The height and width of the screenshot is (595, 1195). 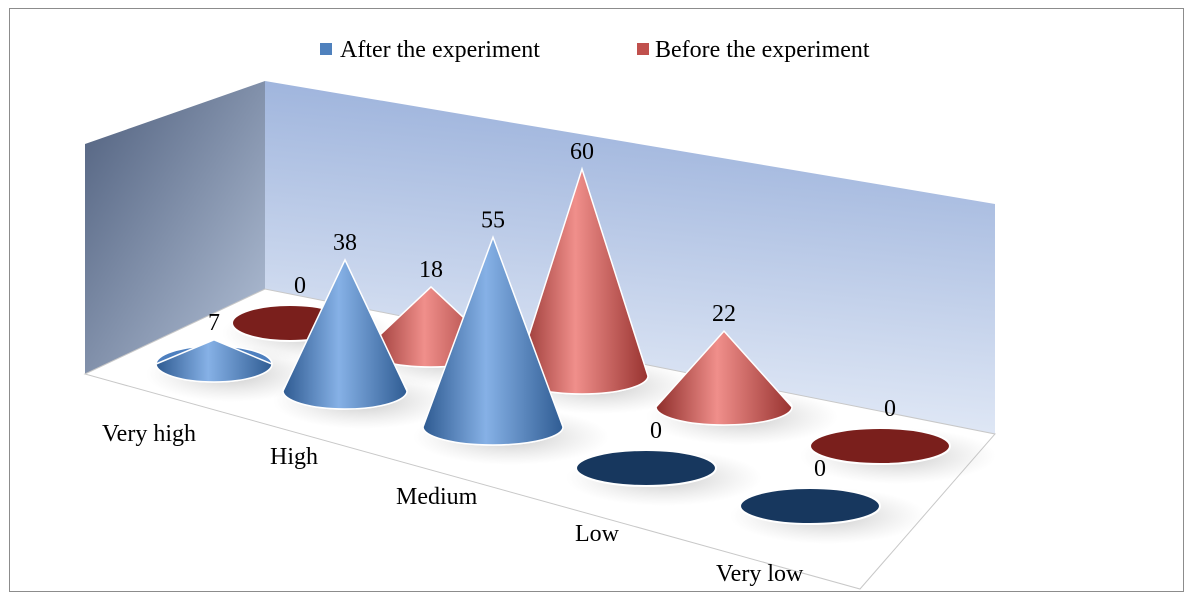 What do you see at coordinates (345, 243) in the screenshot?
I see `data-label-after: 38` at bounding box center [345, 243].